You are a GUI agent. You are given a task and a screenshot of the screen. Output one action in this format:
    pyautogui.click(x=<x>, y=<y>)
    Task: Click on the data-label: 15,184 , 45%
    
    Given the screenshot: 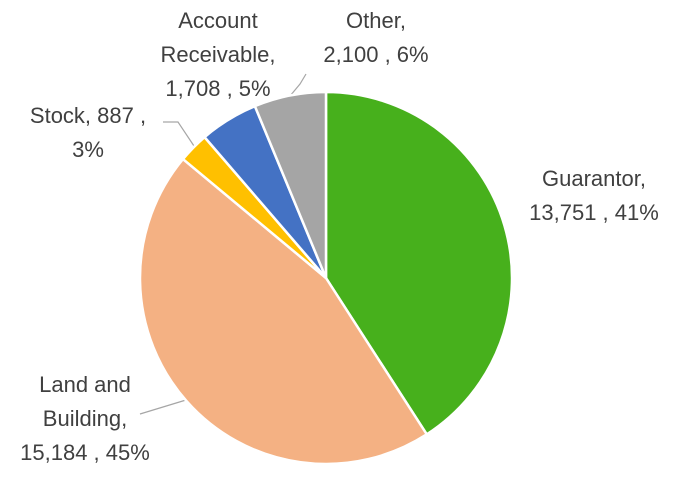 What is the action you would take?
    pyautogui.click(x=85, y=452)
    